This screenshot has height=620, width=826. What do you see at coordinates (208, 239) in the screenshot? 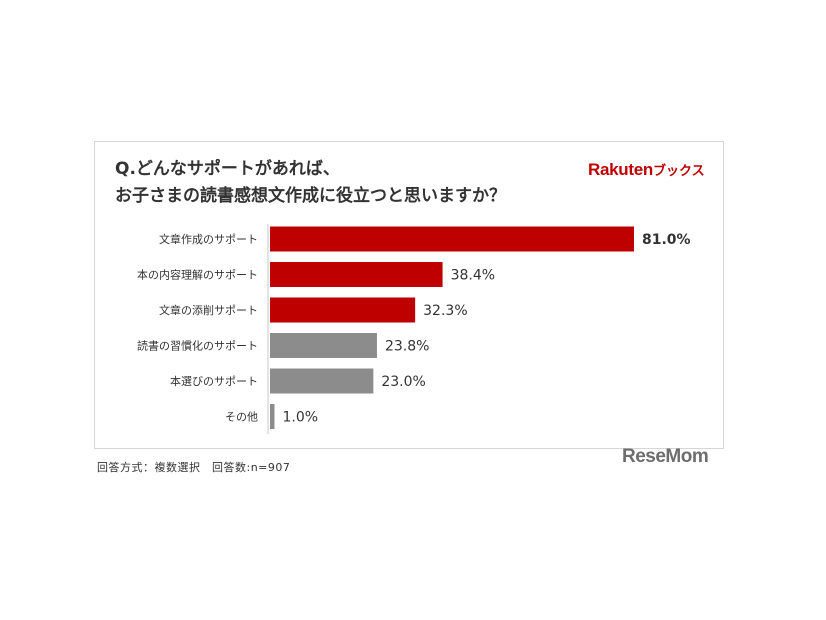
I see `category-label: 文章作成のサポート` at bounding box center [208, 239].